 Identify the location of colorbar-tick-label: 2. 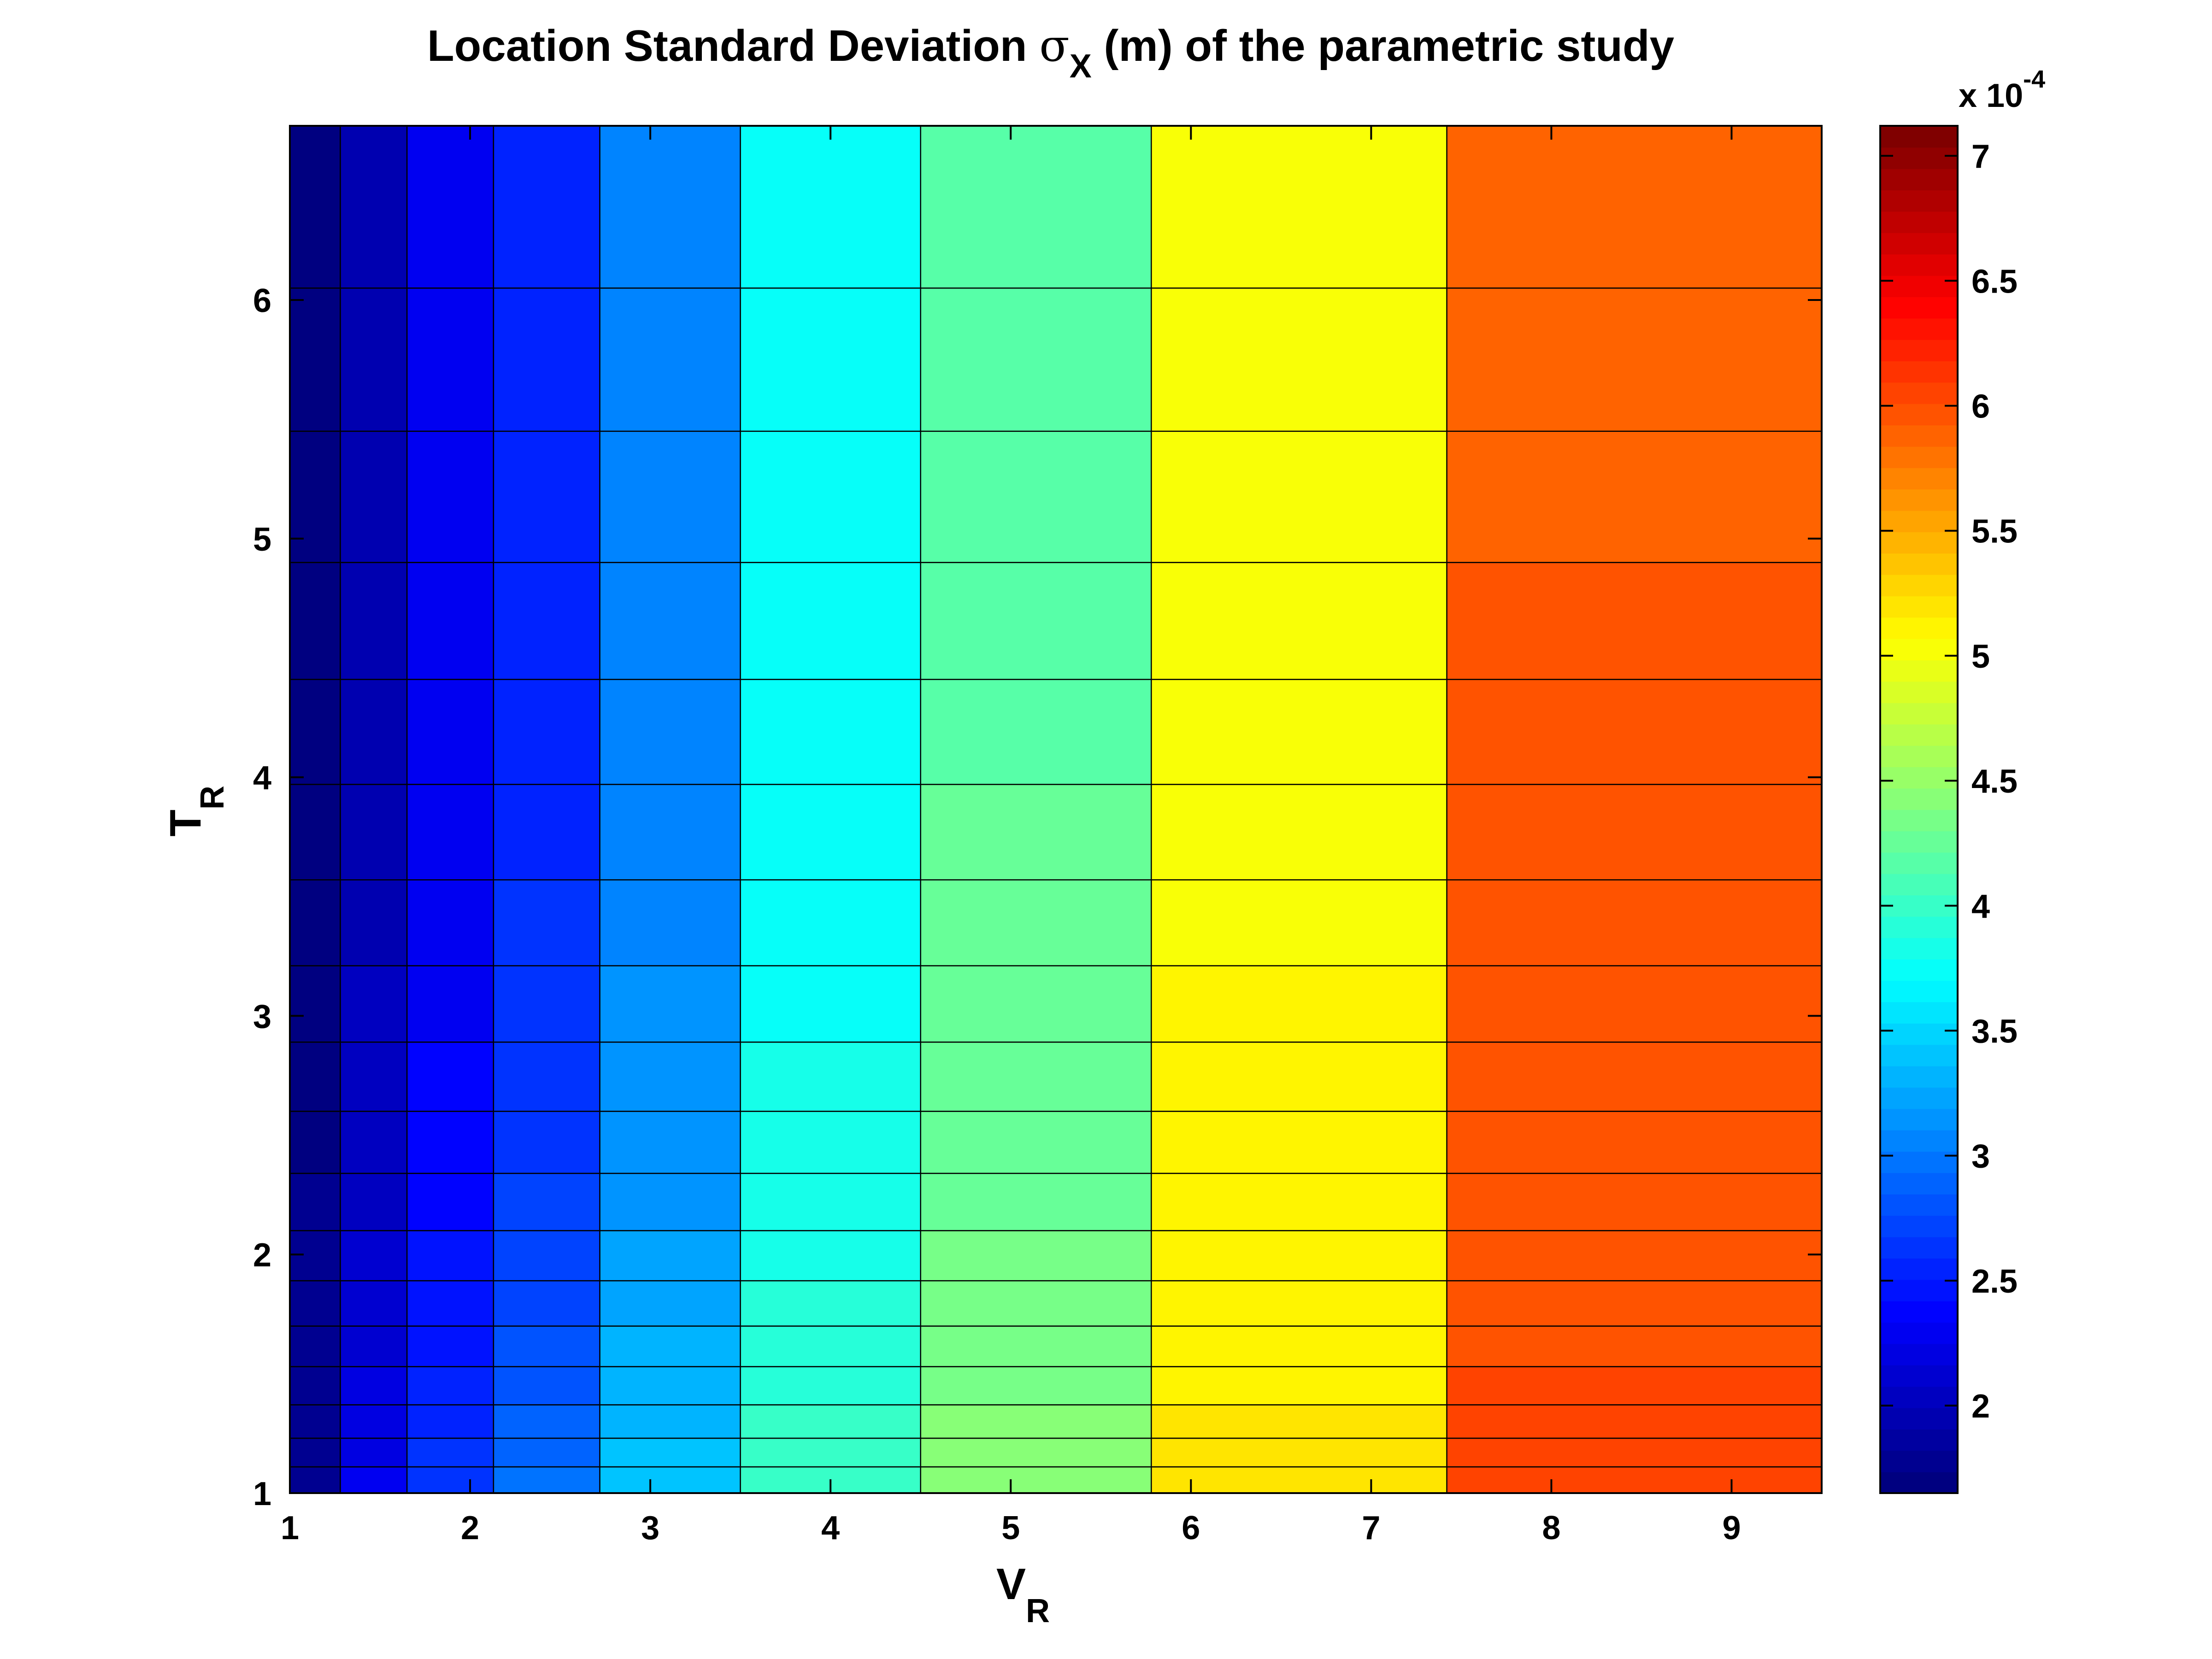
(1980, 1406).